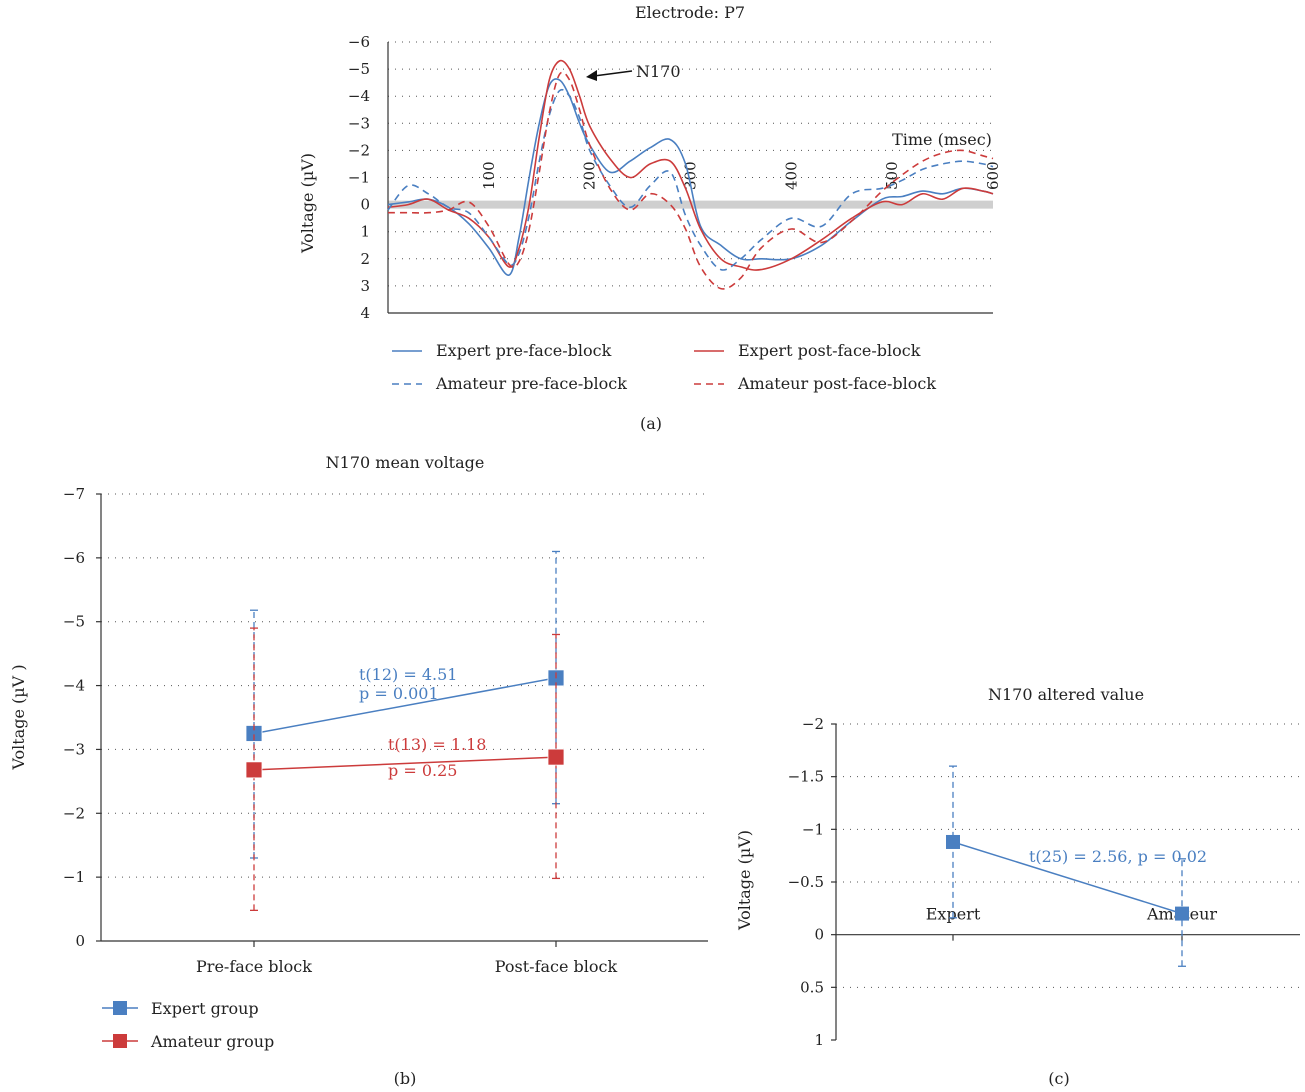 The image size is (1305, 1092). What do you see at coordinates (359, 69) in the screenshot?
I see `chart-a-y-tick-label: −5` at bounding box center [359, 69].